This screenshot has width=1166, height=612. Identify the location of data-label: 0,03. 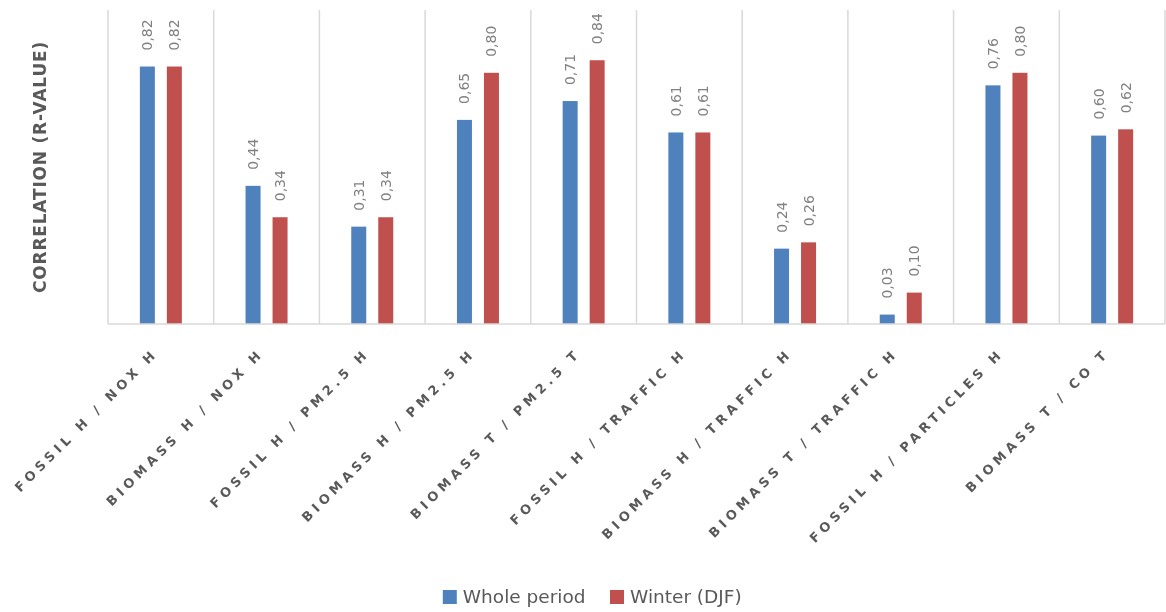
(887, 283).